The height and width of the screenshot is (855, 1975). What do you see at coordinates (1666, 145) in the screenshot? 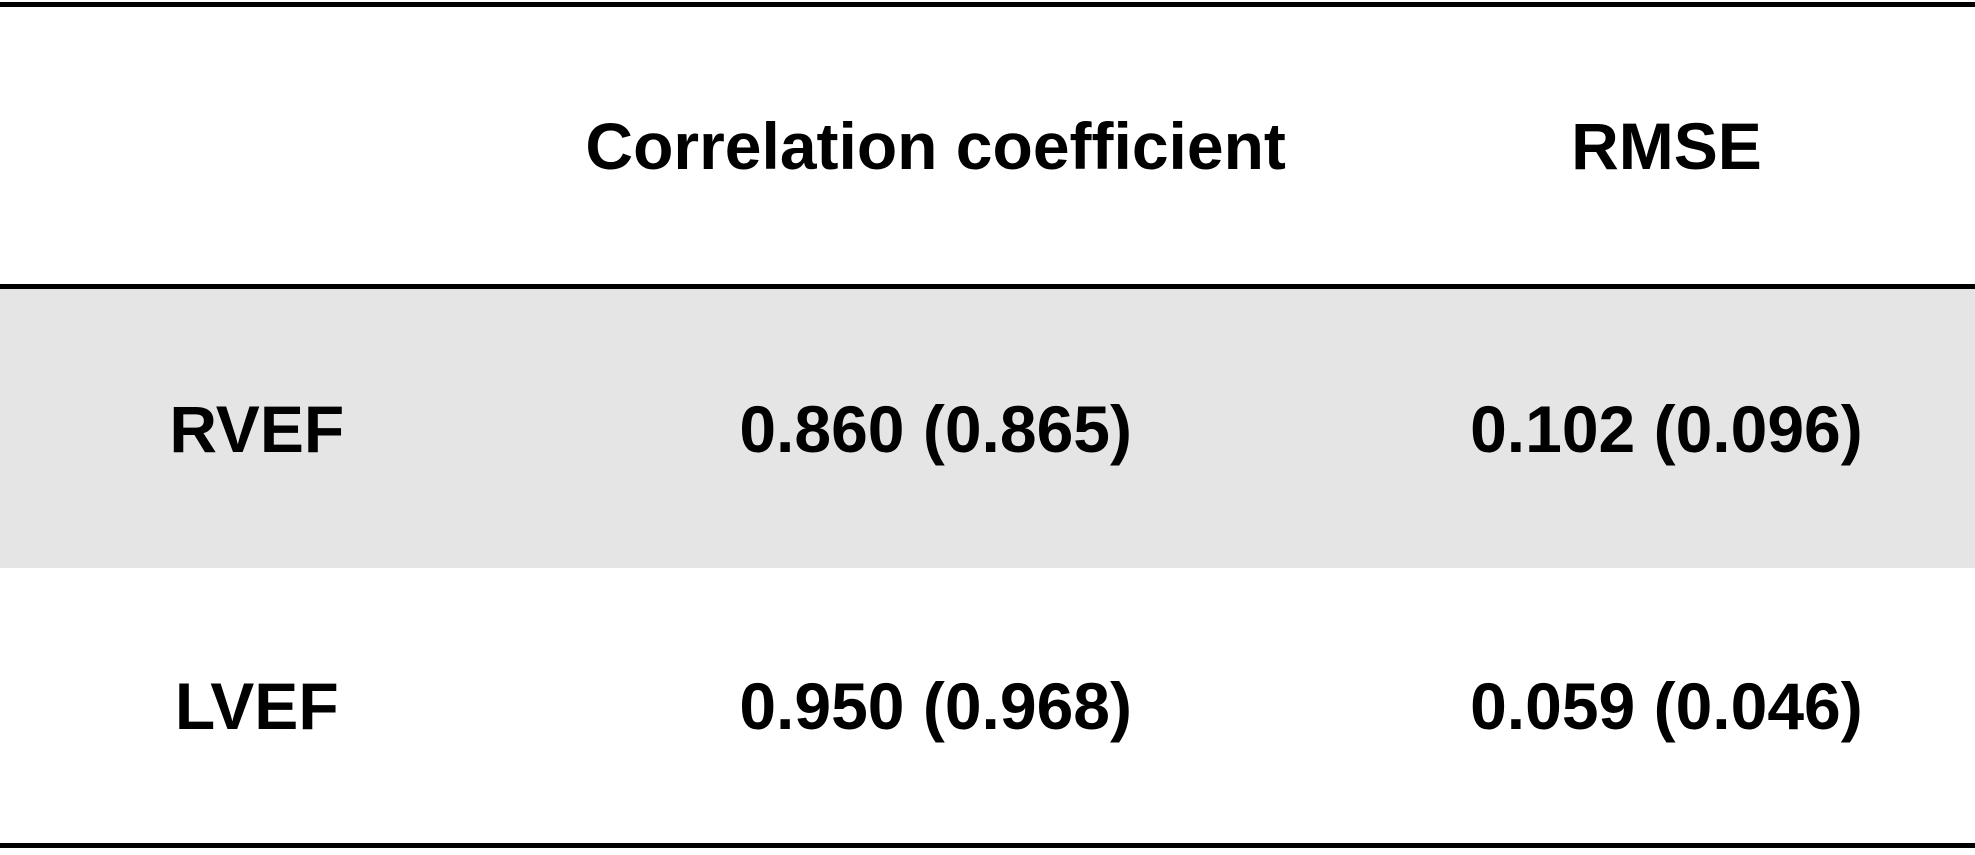
I see `header-cell-rmse: RMSE` at bounding box center [1666, 145].